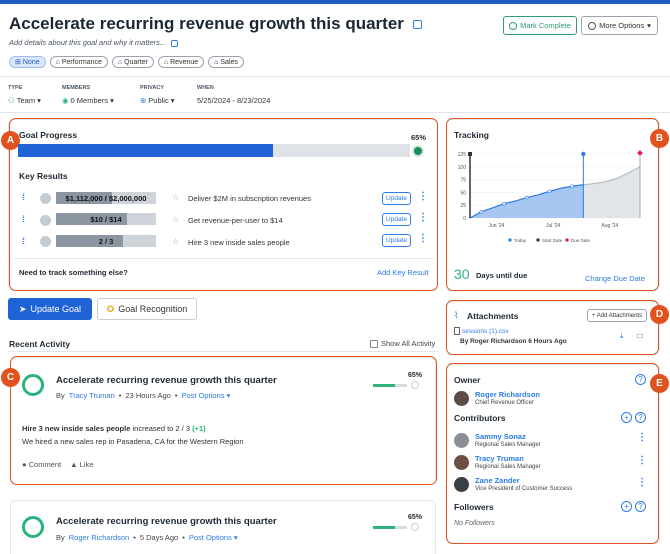 This screenshot has width=670, height=554. What do you see at coordinates (499, 458) in the screenshot?
I see `contributor-name: Tracy Truman` at bounding box center [499, 458].